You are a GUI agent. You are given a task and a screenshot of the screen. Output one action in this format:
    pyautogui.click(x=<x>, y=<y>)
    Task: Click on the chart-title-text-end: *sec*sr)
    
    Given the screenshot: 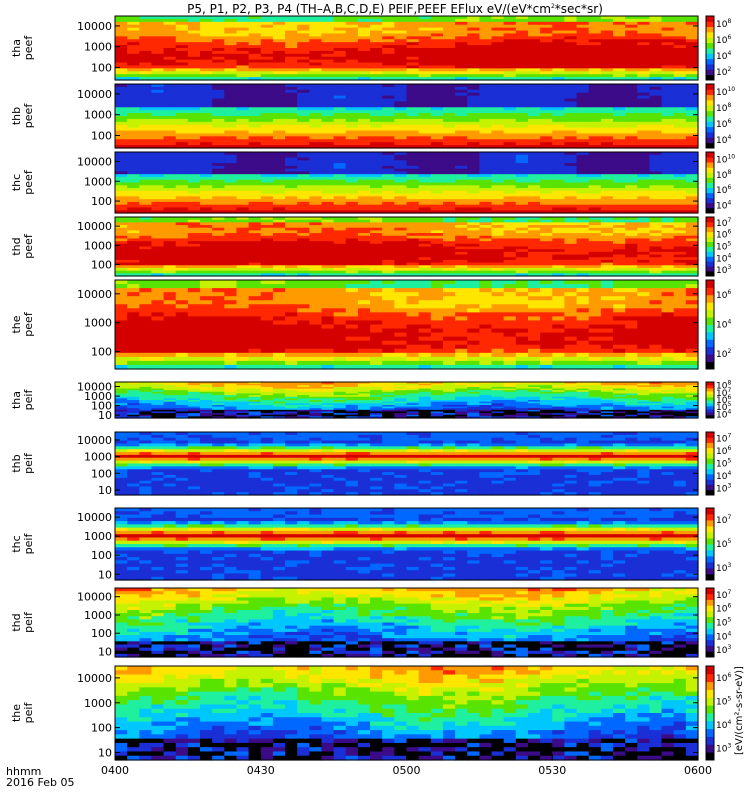 What is the action you would take?
    pyautogui.click(x=579, y=9)
    